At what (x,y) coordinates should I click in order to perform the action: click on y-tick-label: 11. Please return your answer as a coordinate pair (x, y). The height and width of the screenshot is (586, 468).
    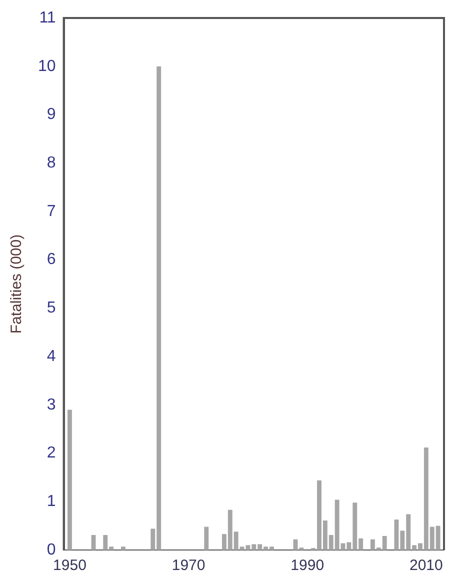
    Looking at the image, I should click on (47, 17).